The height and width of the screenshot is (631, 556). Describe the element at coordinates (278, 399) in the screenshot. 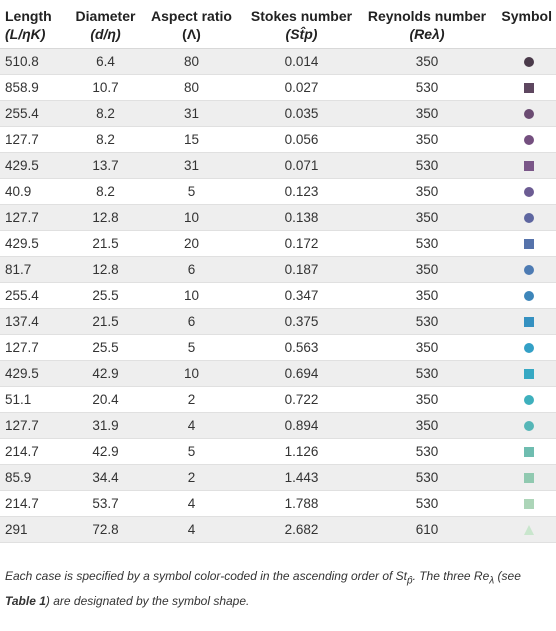

I see `table-row: 51.1 20.4 2 0.722 350` at that location.